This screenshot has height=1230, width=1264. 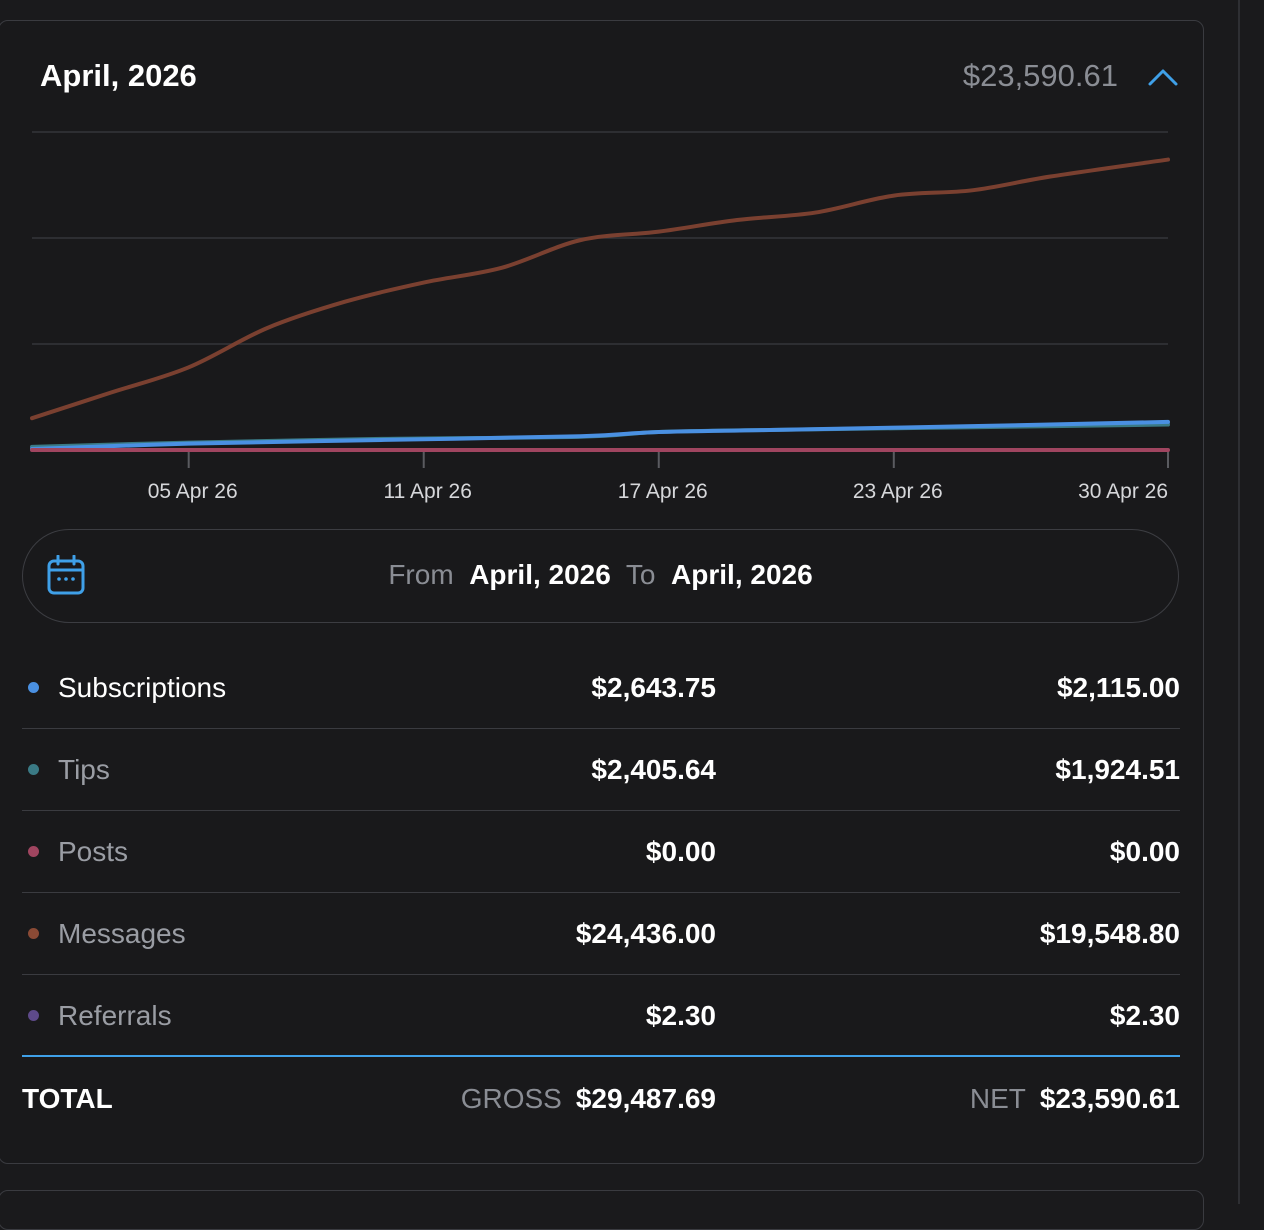 I want to click on to-value: April, 2026, so click(x=742, y=574).